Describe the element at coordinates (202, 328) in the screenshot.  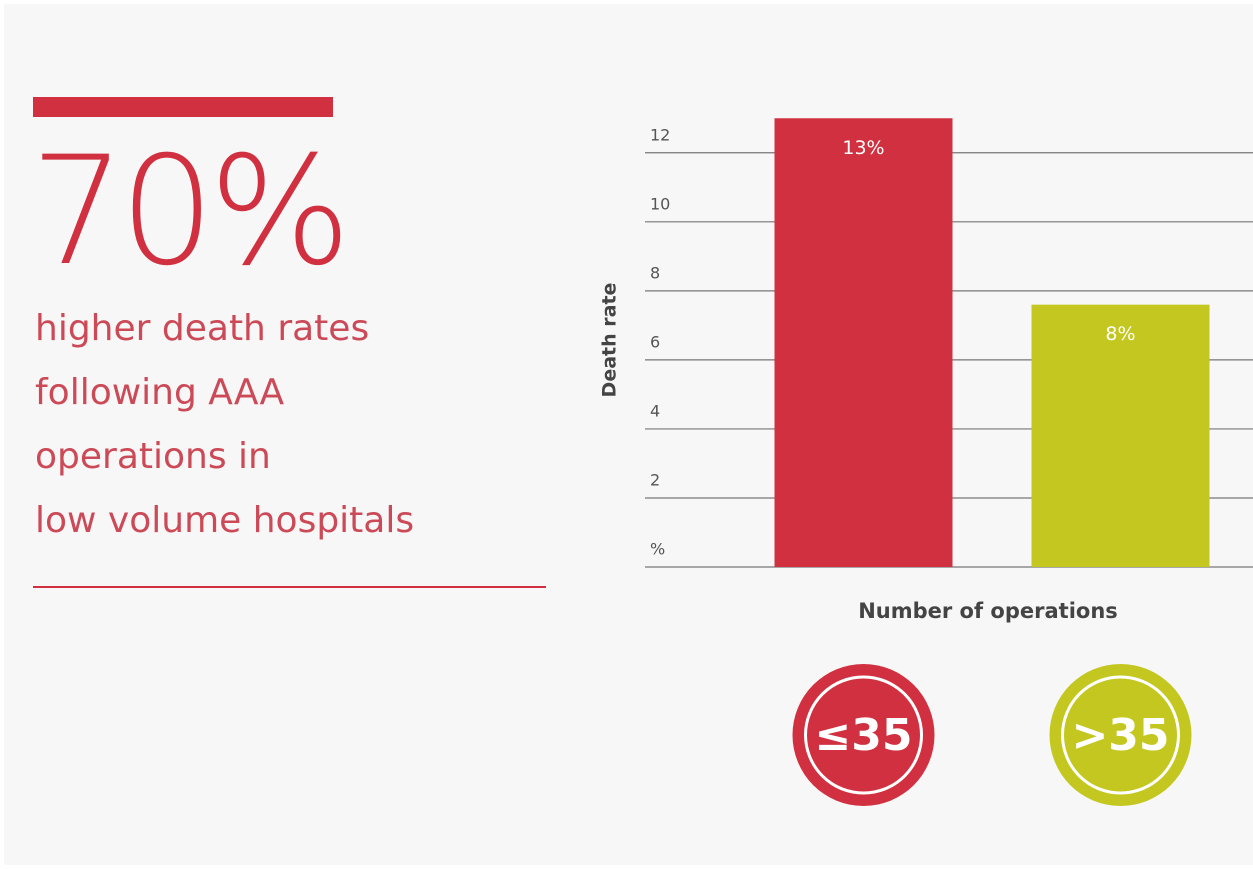
I see `callout-line: higher death rates` at that location.